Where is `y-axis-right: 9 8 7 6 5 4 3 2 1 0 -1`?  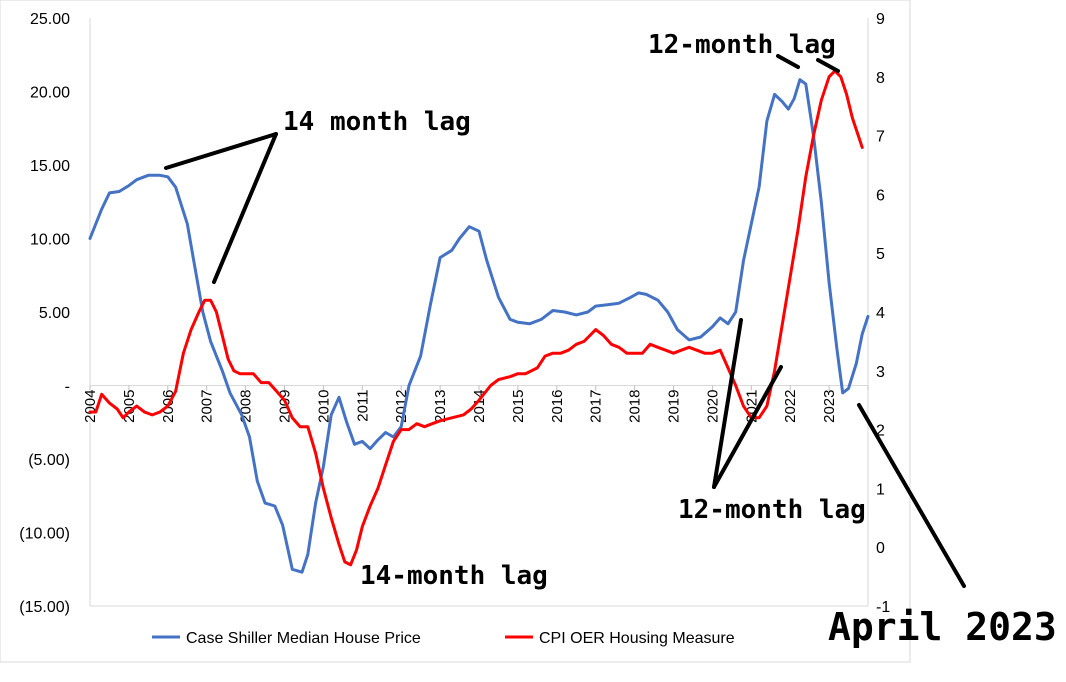 y-axis-right: 9 8 7 6 5 4 3 2 1 0 -1 is located at coordinates (883, 313).